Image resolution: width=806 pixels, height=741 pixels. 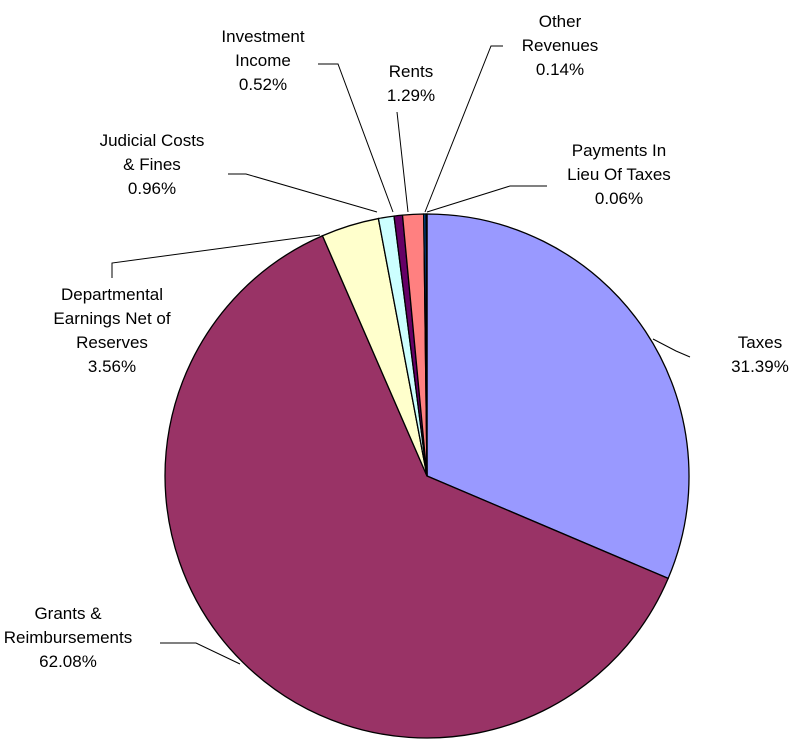 I want to click on slice-label-grants-and-reimbursements: Grants & Reimbursements 62.08%, so click(x=68, y=637).